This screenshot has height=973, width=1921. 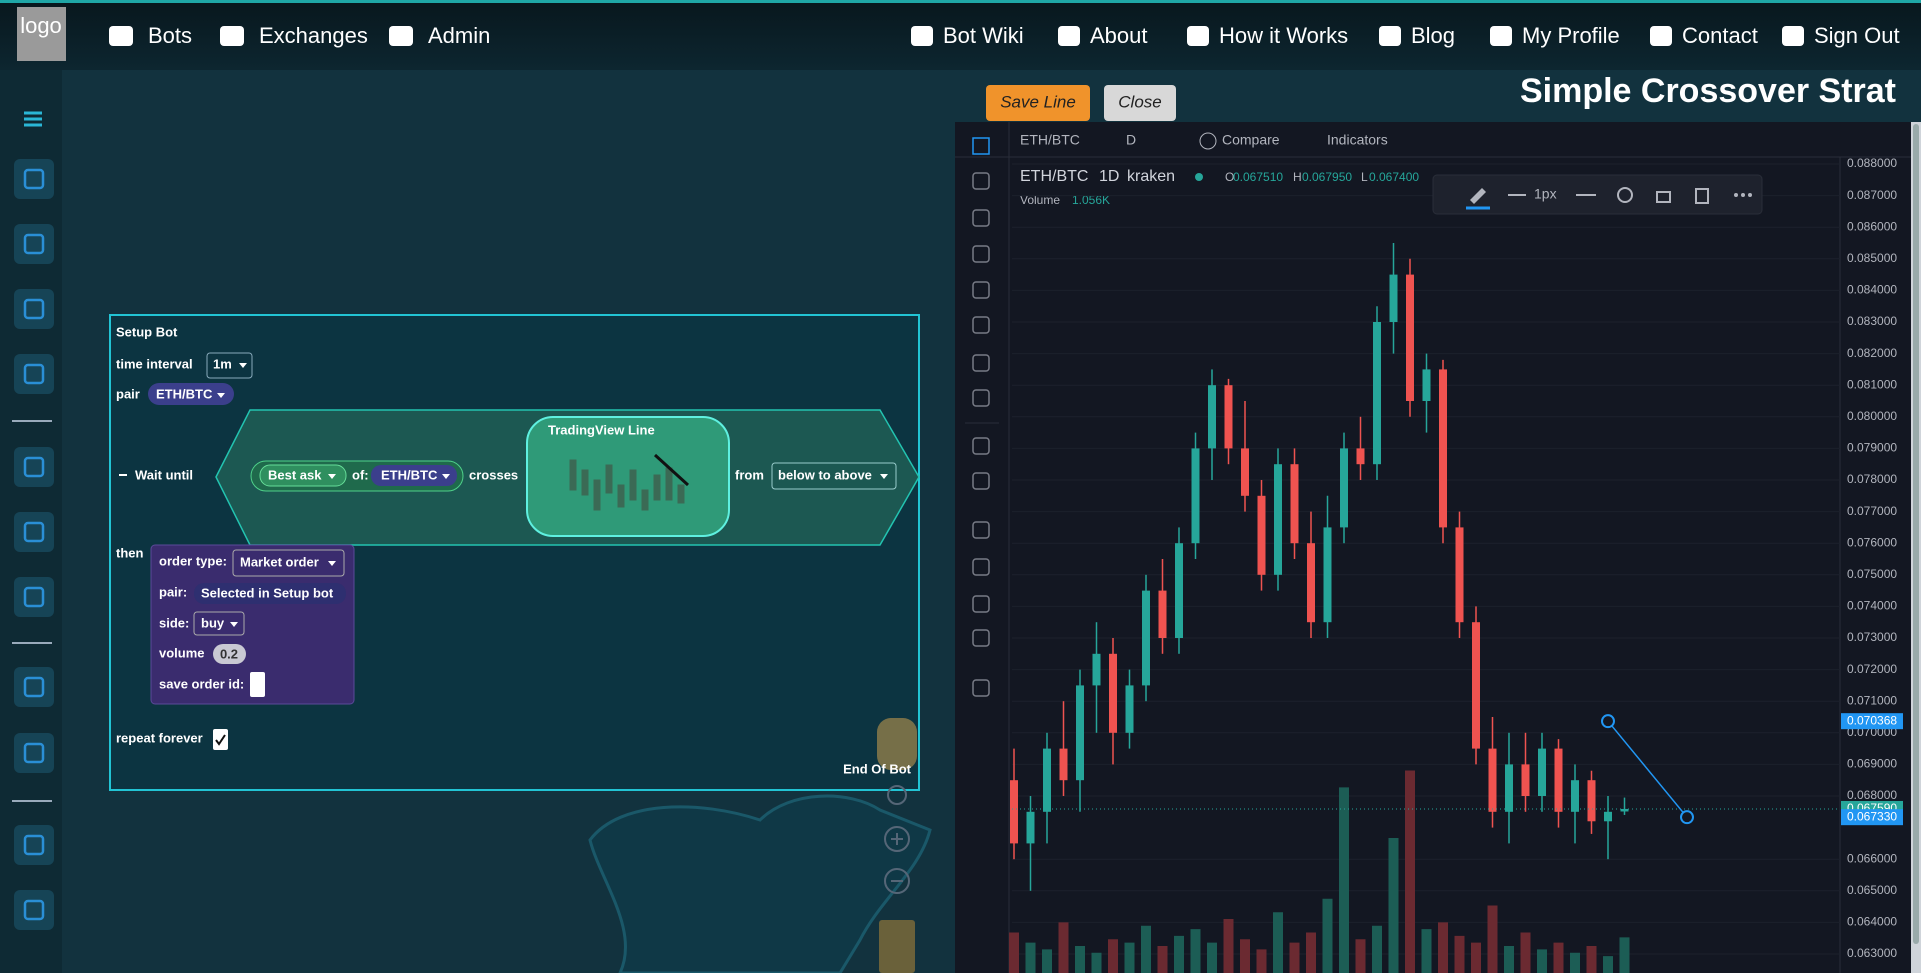 I want to click on checkbox, so click(x=220, y=739).